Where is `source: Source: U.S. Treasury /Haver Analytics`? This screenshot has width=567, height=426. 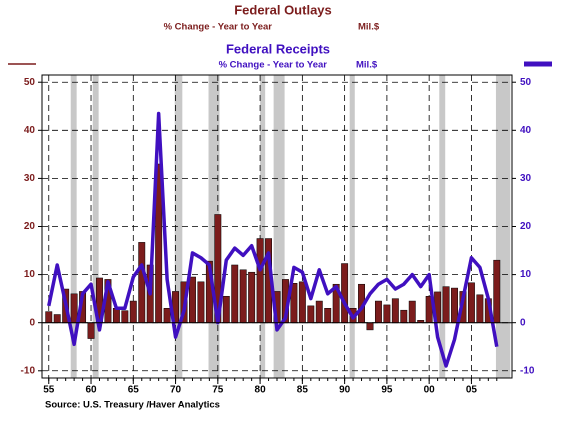
source: Source: U.S. Treasury /Haver Analytics is located at coordinates (132, 405).